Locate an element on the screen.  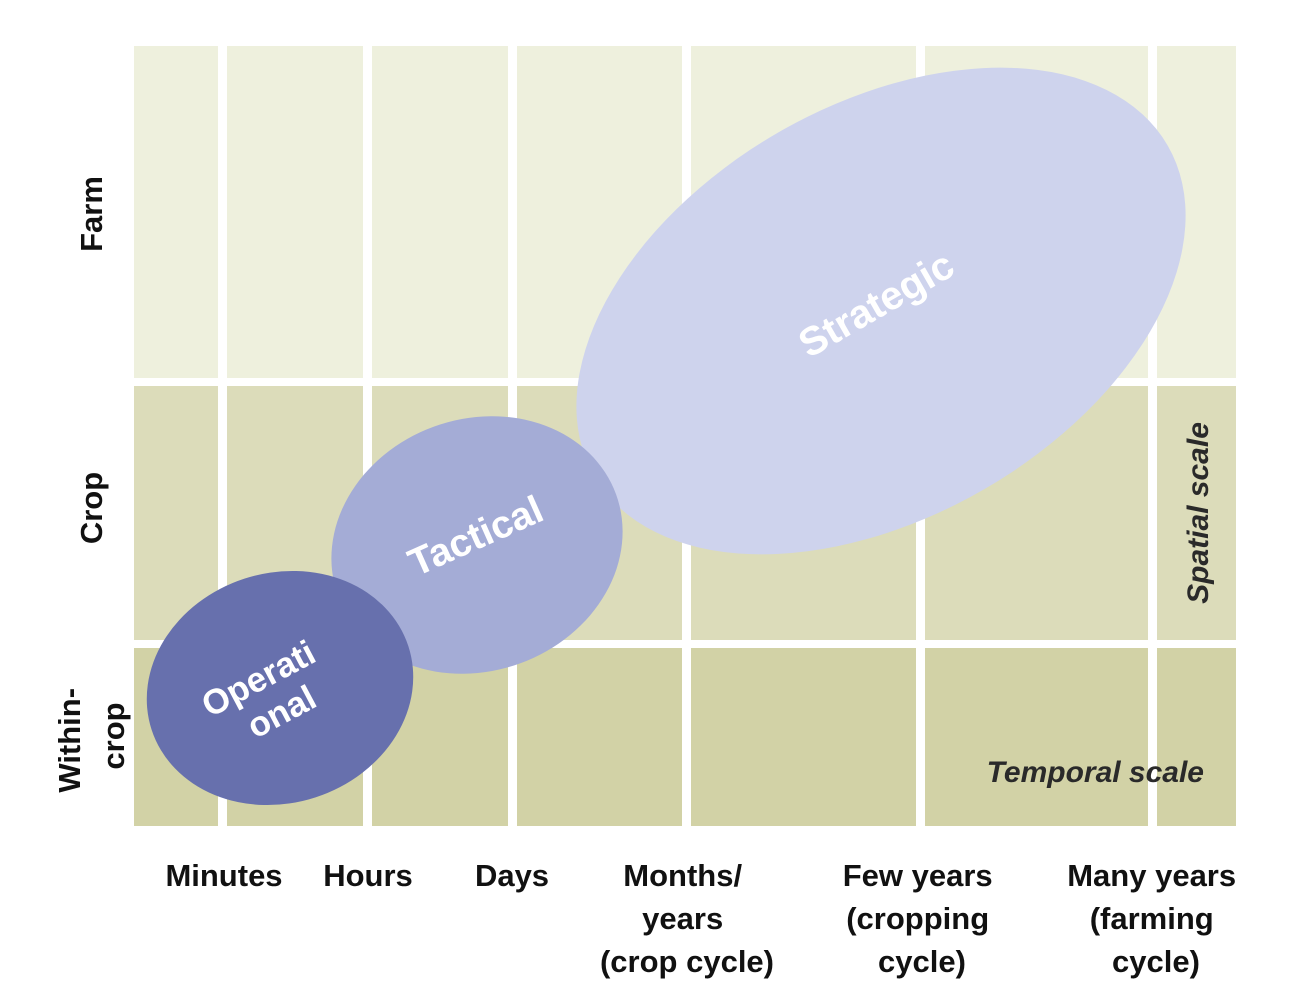
temporal-label-minutes: Minutes is located at coordinates (223, 875).